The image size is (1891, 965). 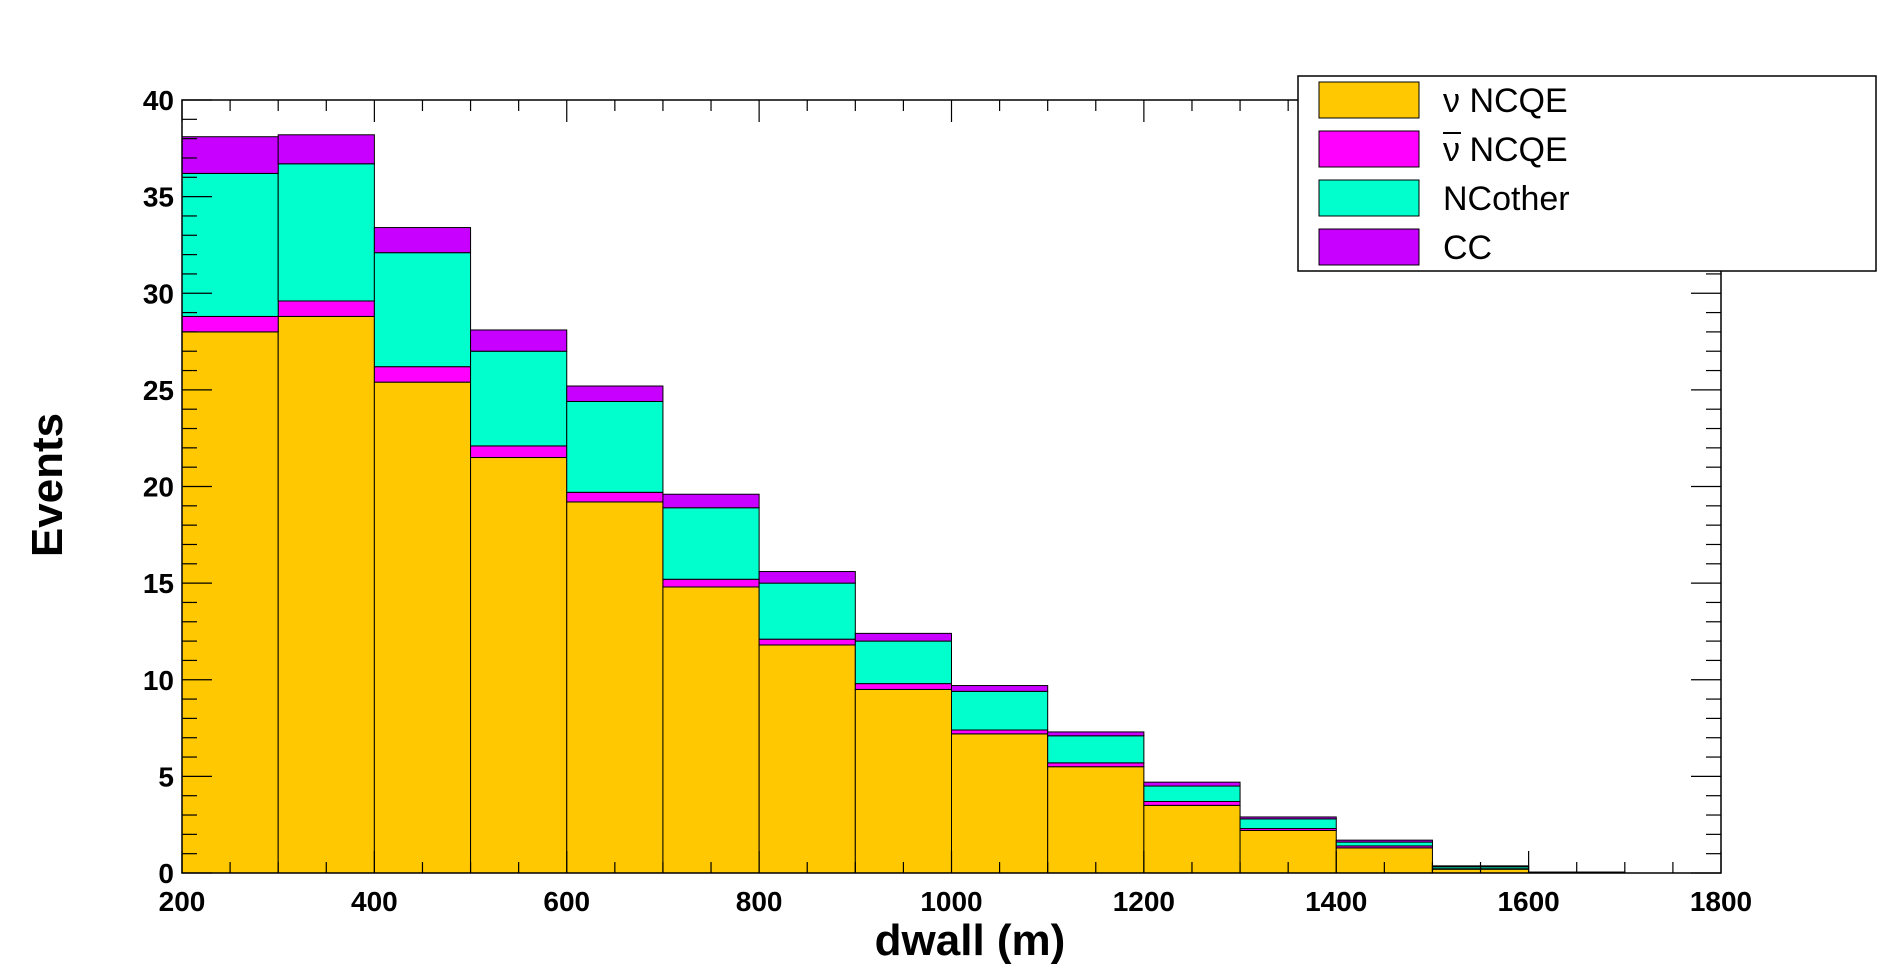 I want to click on y-tick-label: 15, so click(x=158, y=583).